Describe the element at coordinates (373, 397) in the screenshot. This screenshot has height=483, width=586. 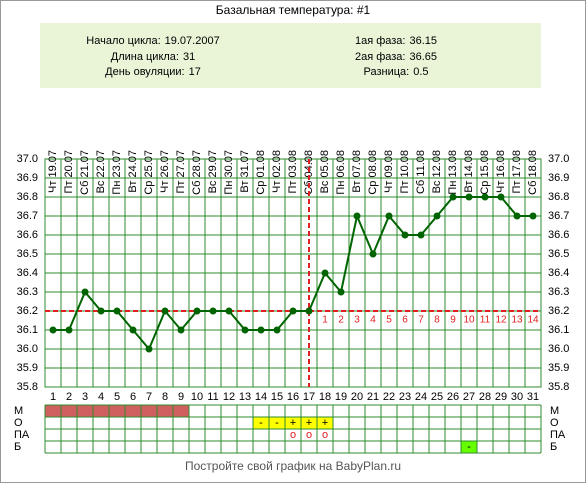
I see `x-tick-label: 21` at that location.